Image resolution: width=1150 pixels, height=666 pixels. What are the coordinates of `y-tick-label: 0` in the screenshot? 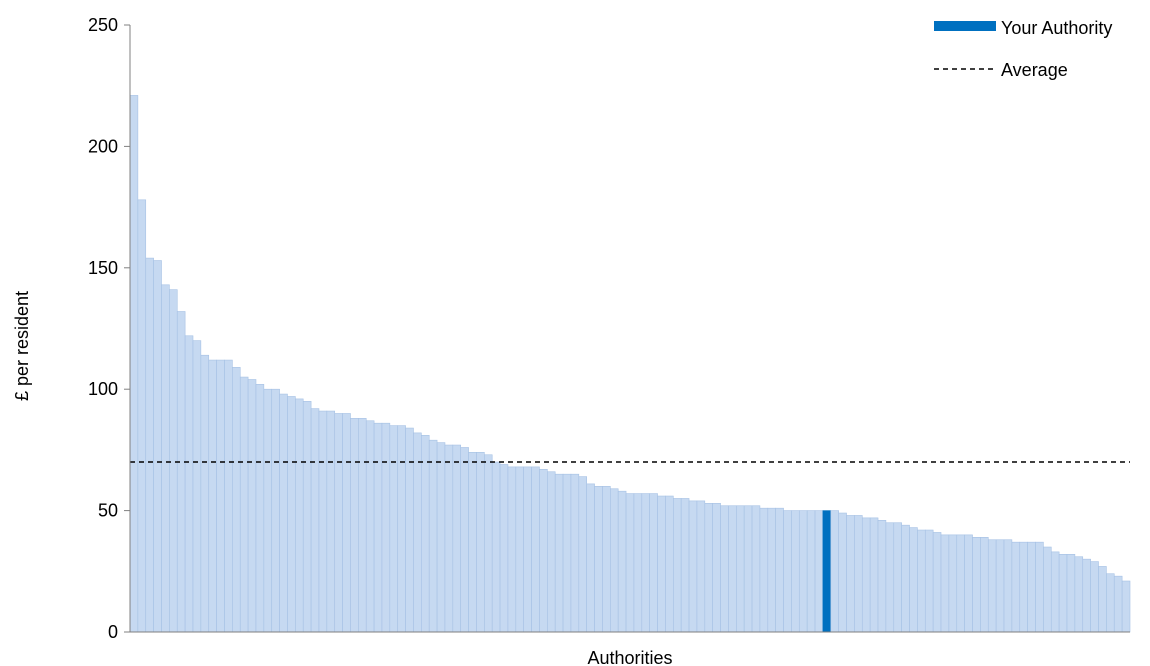 It's located at (113, 632).